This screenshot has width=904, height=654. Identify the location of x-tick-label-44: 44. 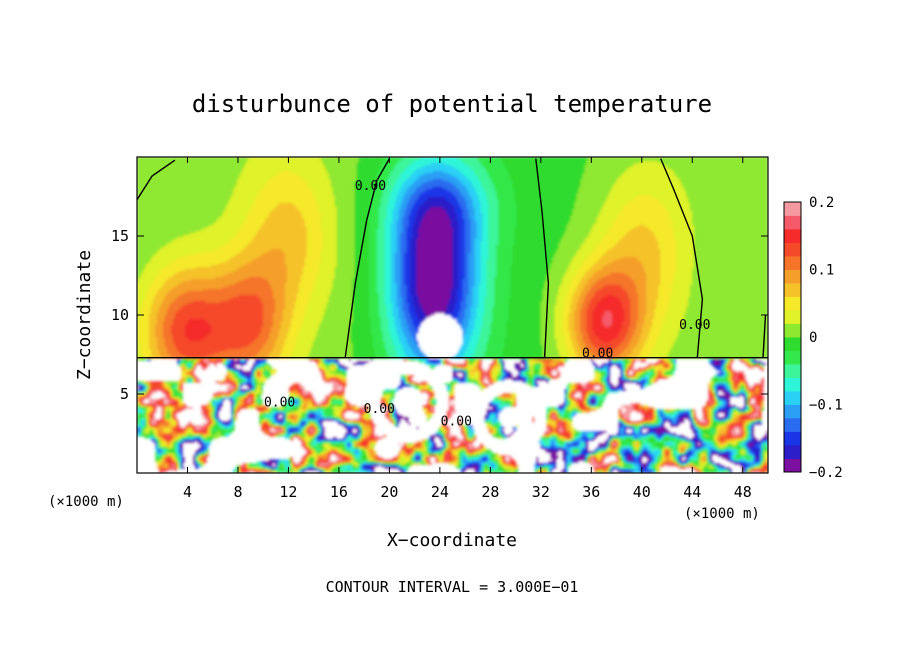
(692, 492).